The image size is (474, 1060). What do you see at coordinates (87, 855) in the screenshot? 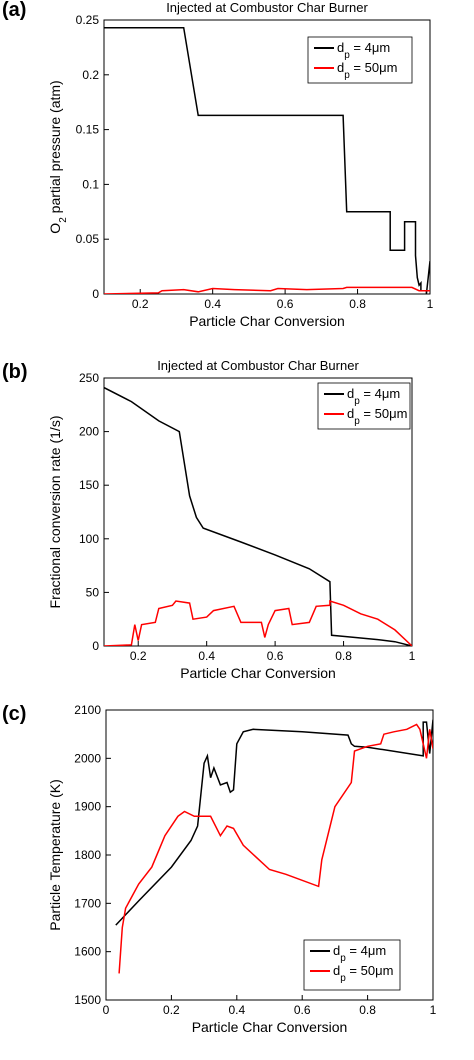
I see `y-tick-label: 1800` at bounding box center [87, 855].